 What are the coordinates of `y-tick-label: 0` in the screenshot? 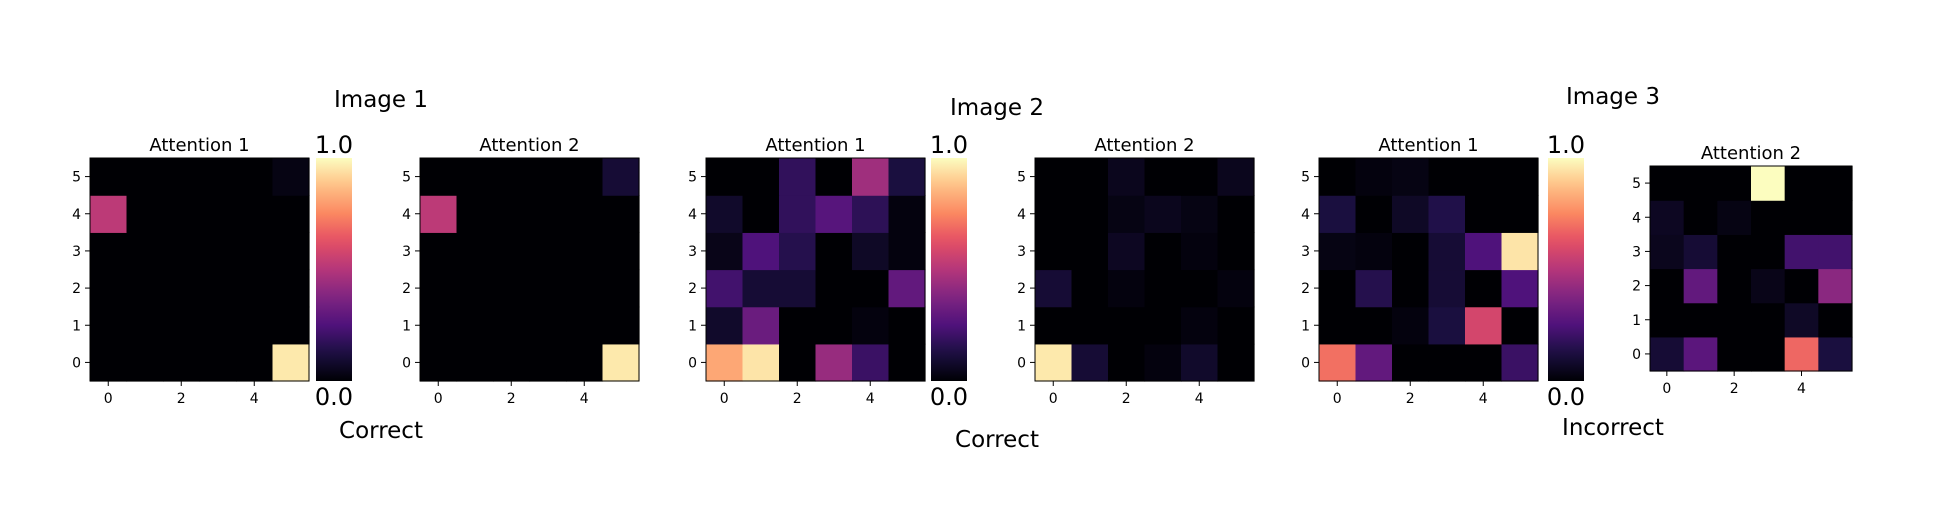 It's located at (1021, 363).